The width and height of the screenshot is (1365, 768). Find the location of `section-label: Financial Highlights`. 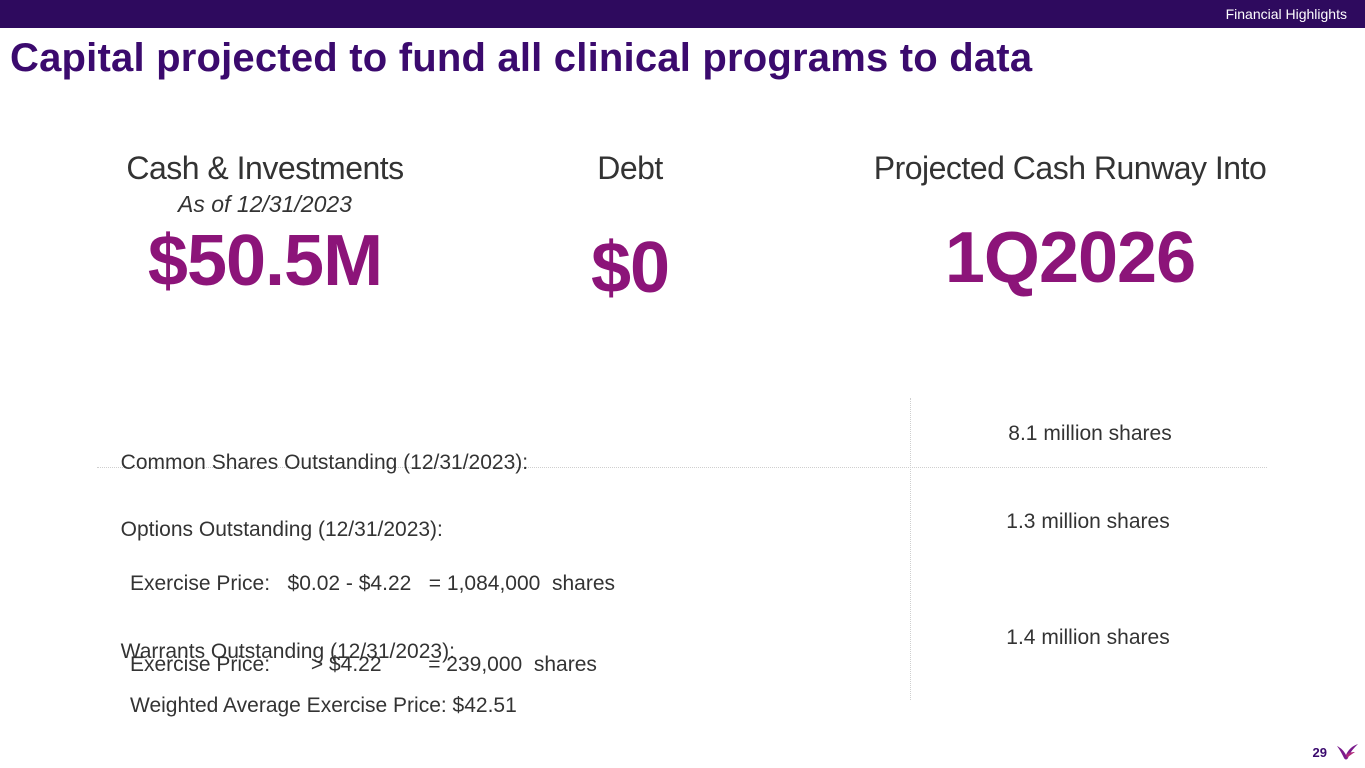

section-label: Financial Highlights is located at coordinates (1286, 14).